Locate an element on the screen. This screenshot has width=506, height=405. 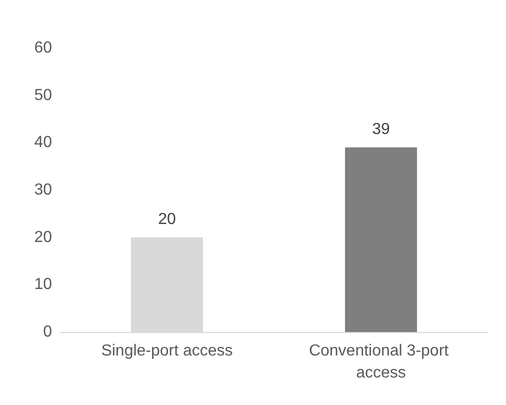
y-tick-label: 60 is located at coordinates (43, 48).